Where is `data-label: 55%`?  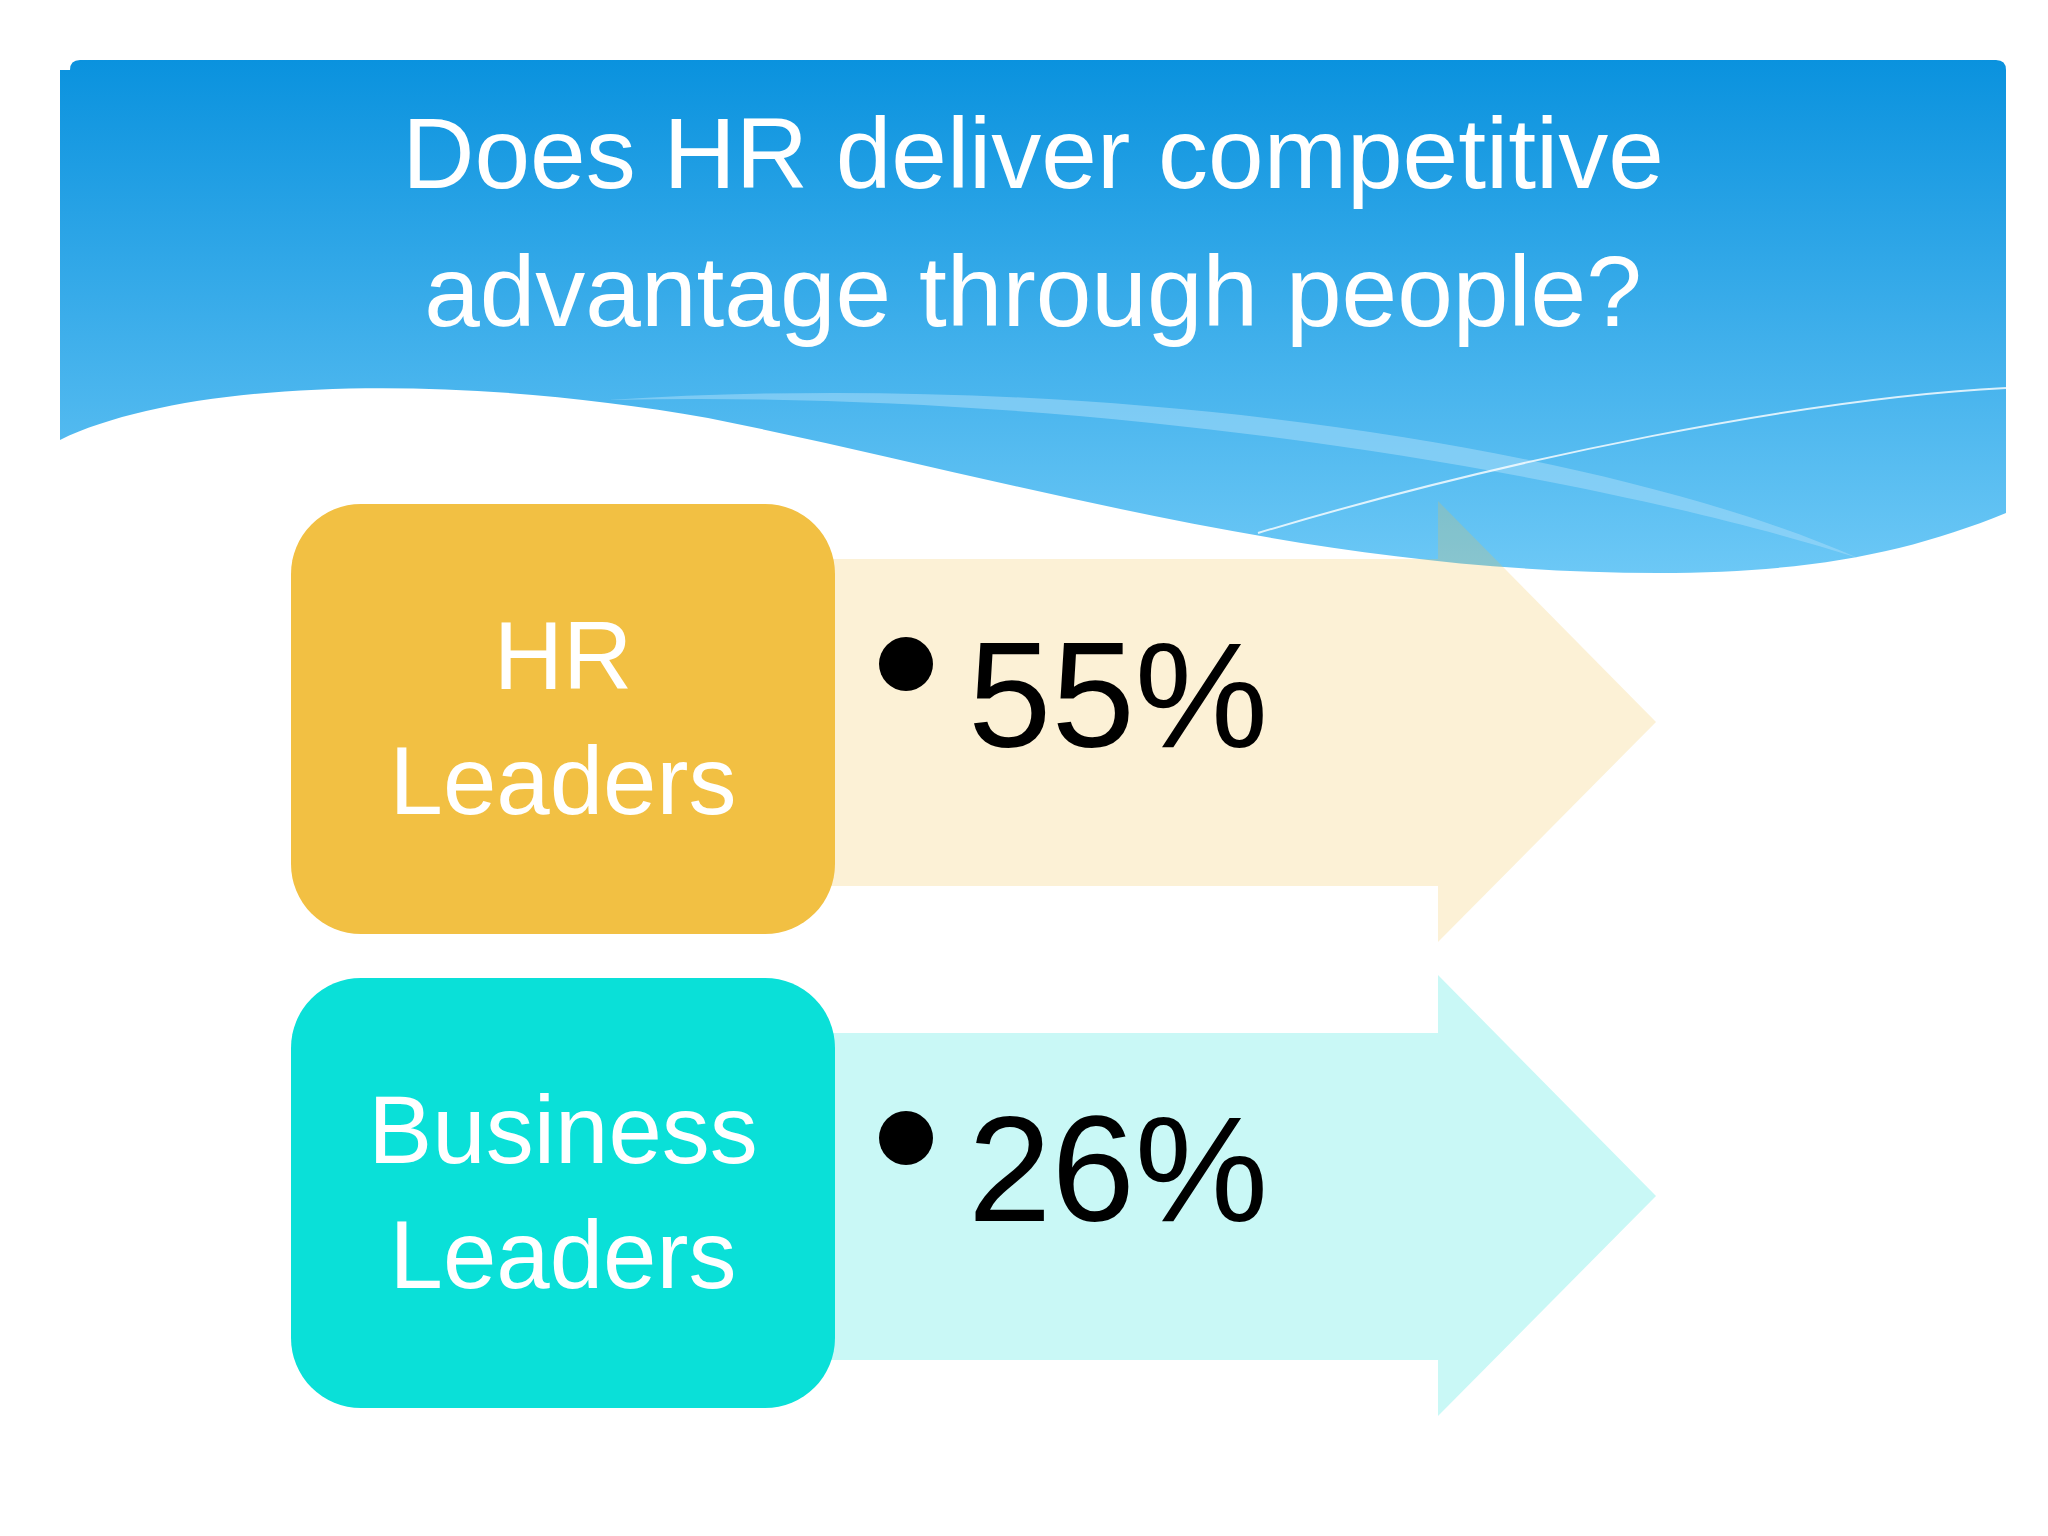 data-label: 55% is located at coordinates (1118, 695).